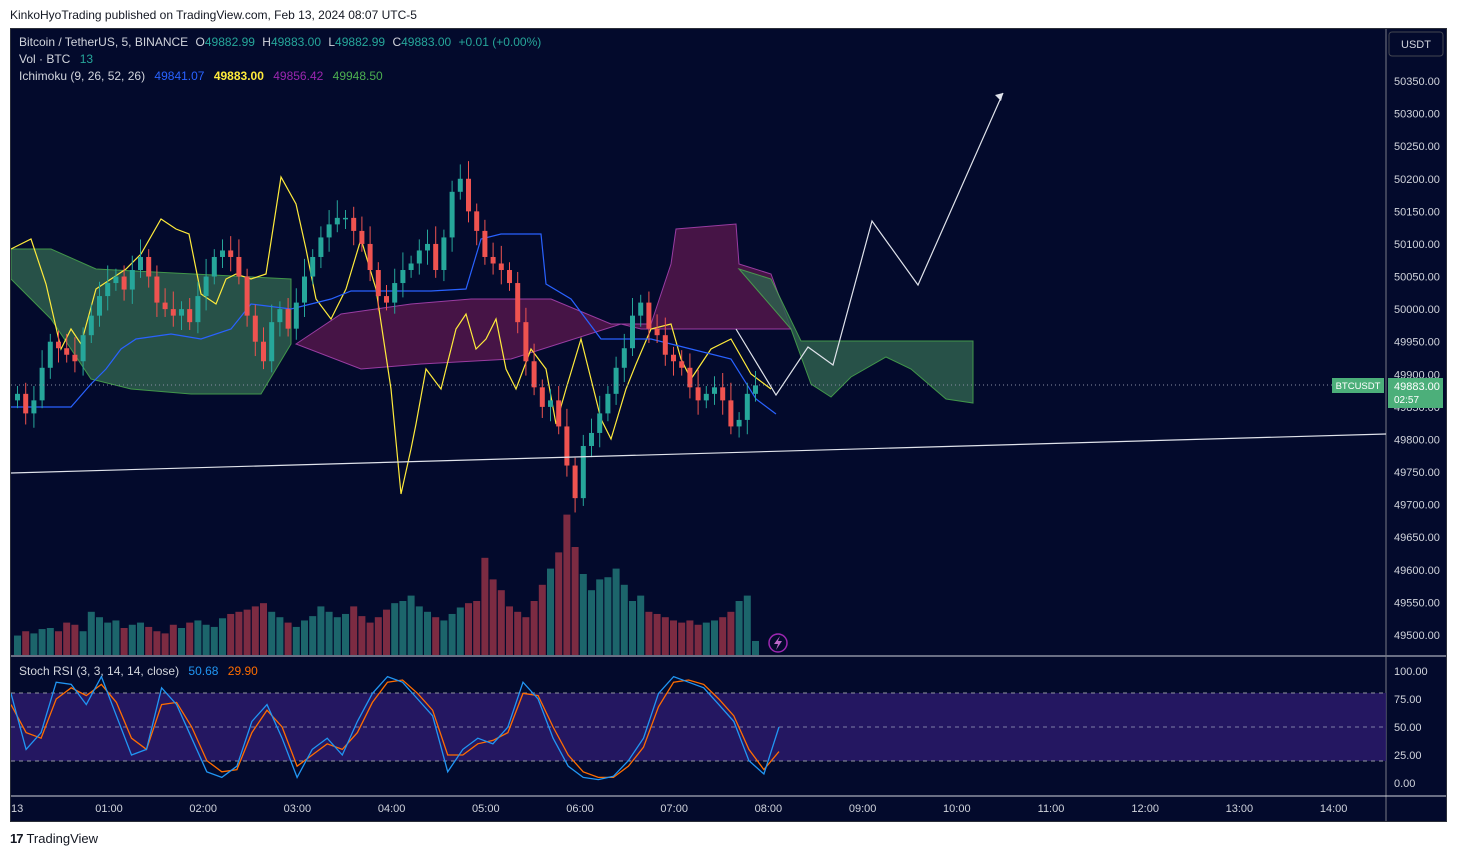 The image size is (1457, 857). I want to click on lightning-icon, so click(778, 643).